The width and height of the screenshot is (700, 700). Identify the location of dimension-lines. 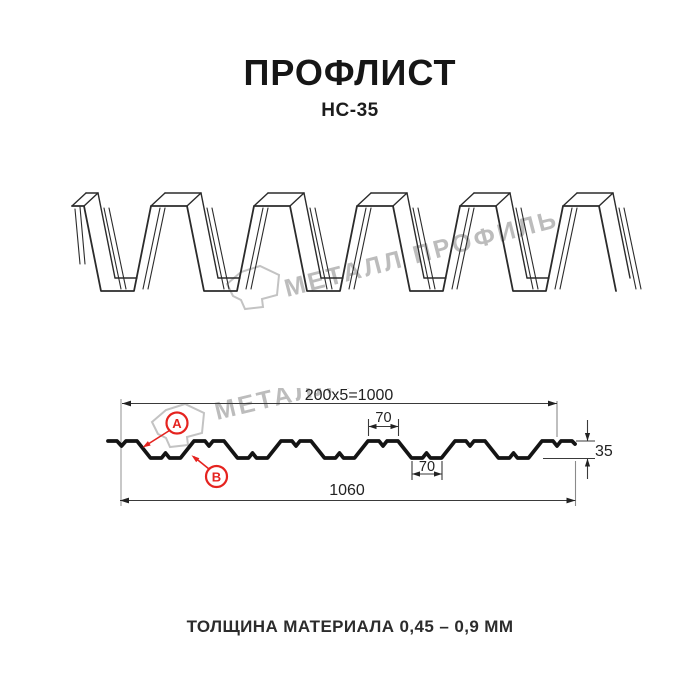
(357, 452).